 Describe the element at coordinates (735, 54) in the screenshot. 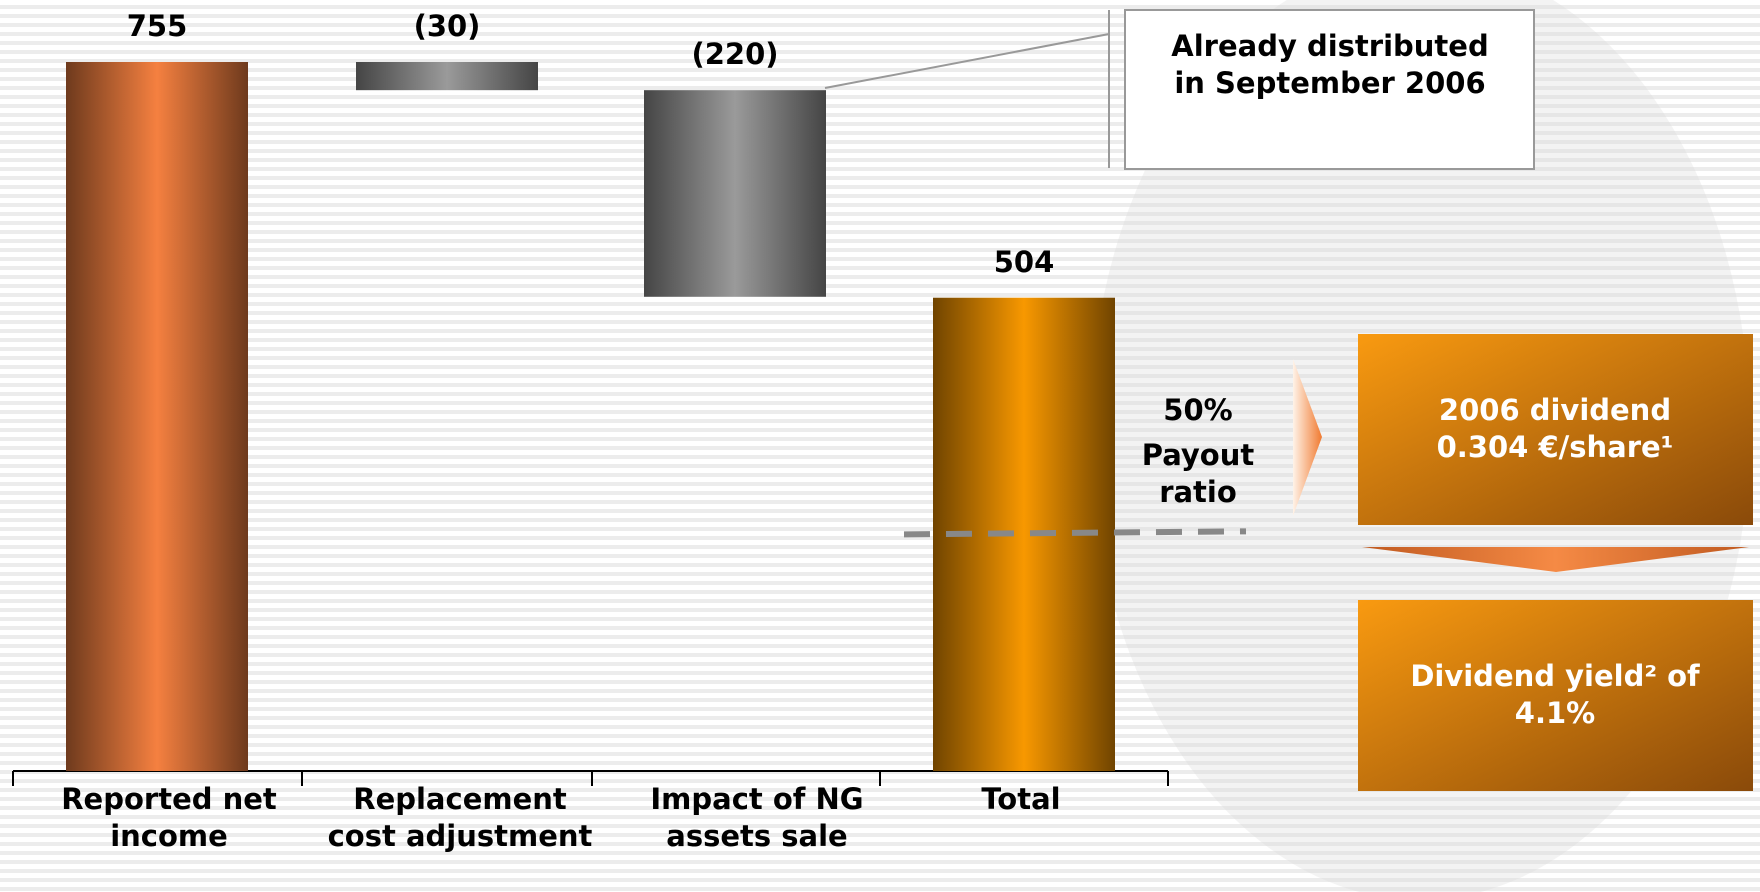

I see `value-label: (220)` at that location.